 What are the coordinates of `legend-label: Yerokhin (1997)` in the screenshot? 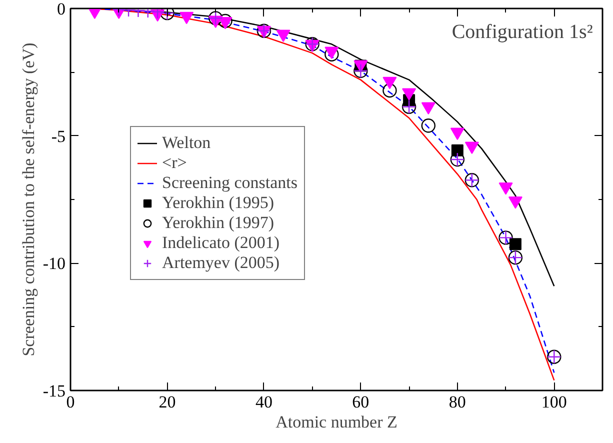 It's located at (218, 223).